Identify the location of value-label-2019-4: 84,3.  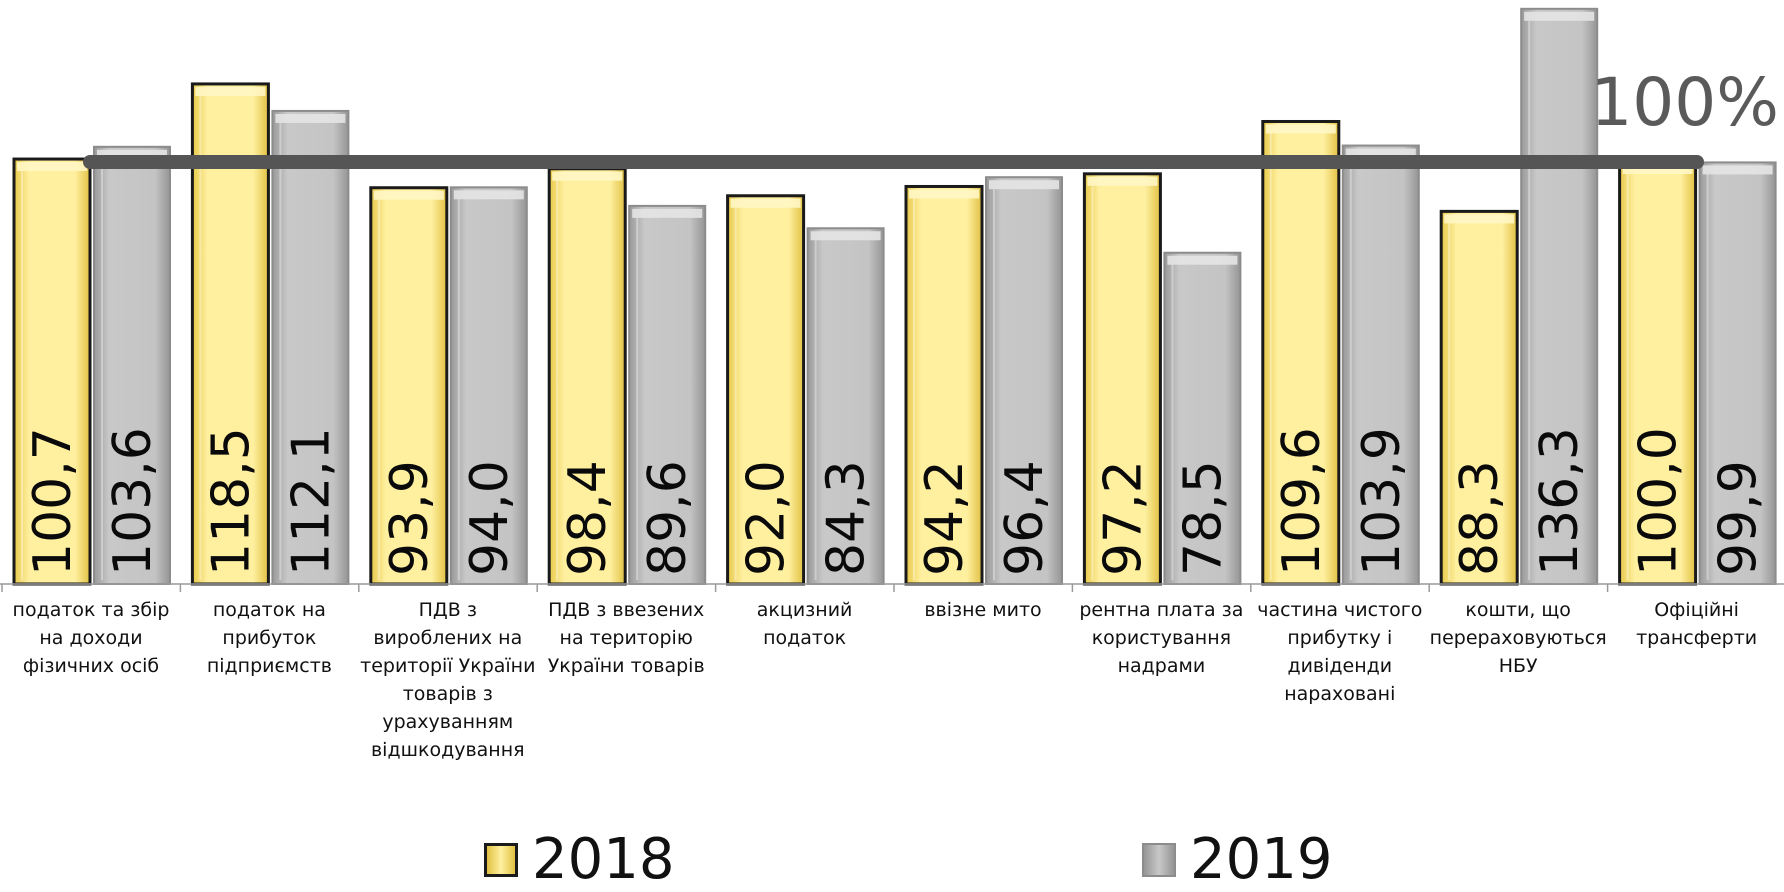
(847, 518).